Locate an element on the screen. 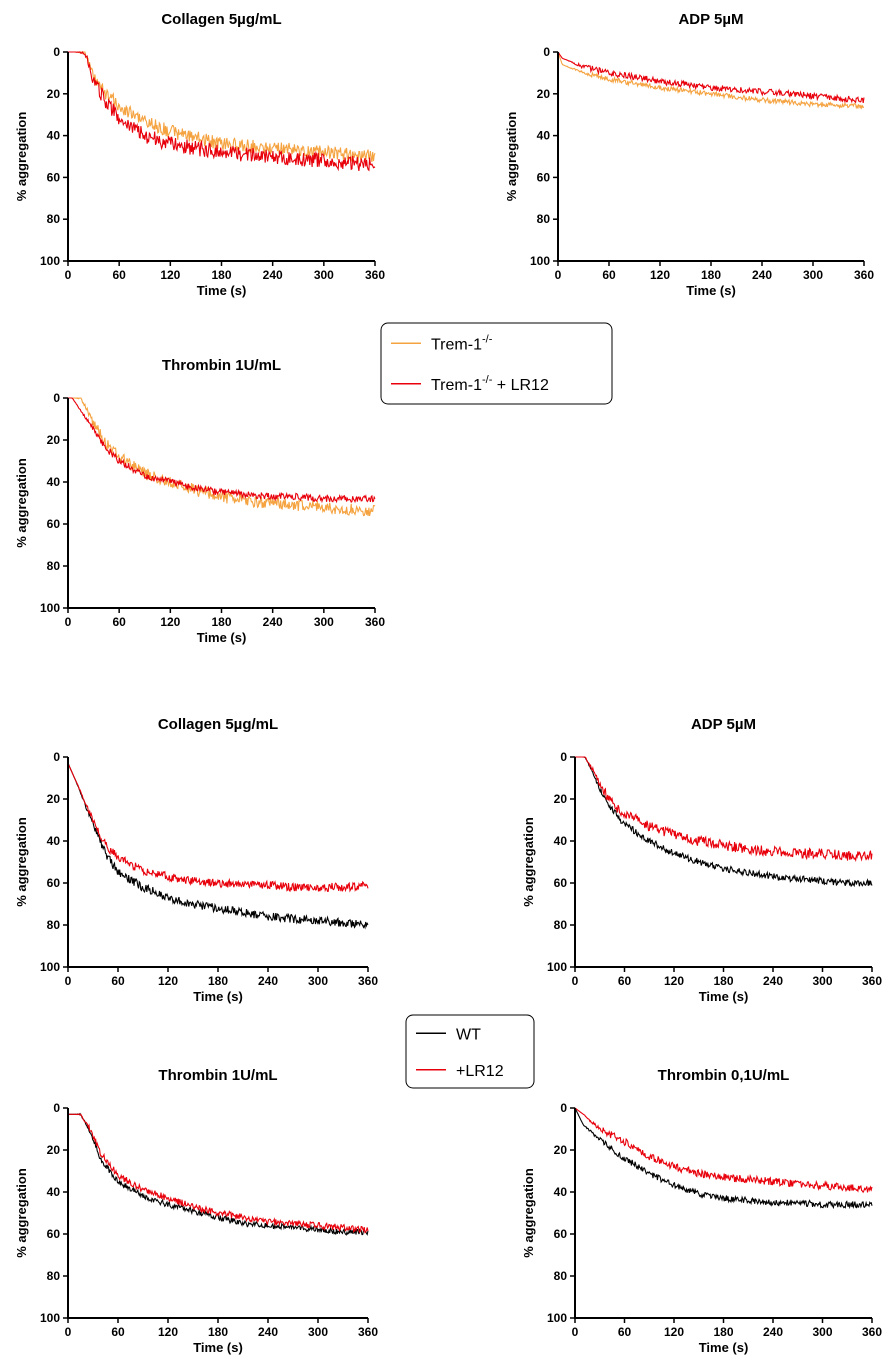  legend-label: WT is located at coordinates (468, 1034).